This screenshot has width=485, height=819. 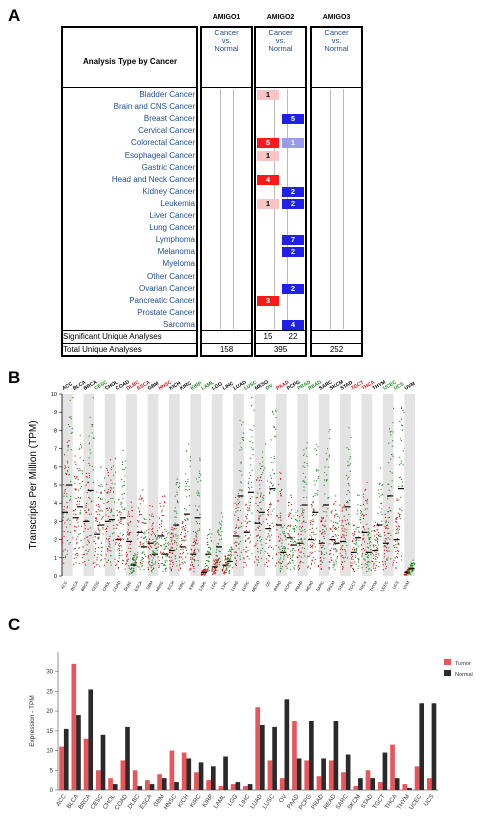 What do you see at coordinates (196, 801) in the screenshot?
I see `category-label: KIRC` at bounding box center [196, 801].